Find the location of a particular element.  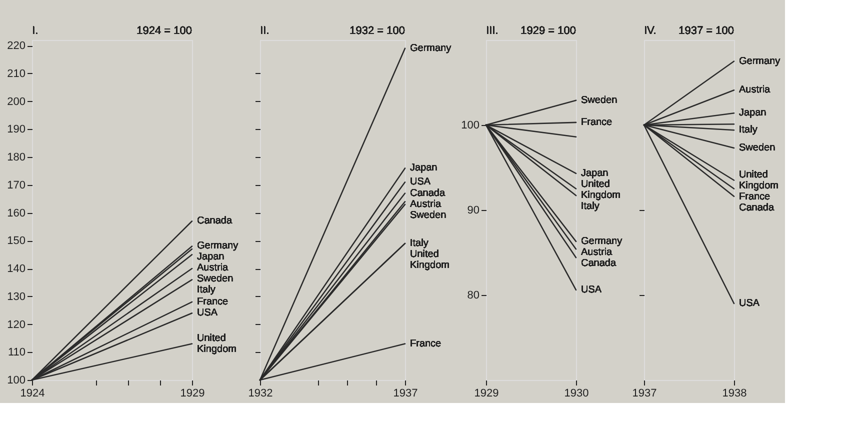

y-tick-label: 80 is located at coordinates (473, 296).